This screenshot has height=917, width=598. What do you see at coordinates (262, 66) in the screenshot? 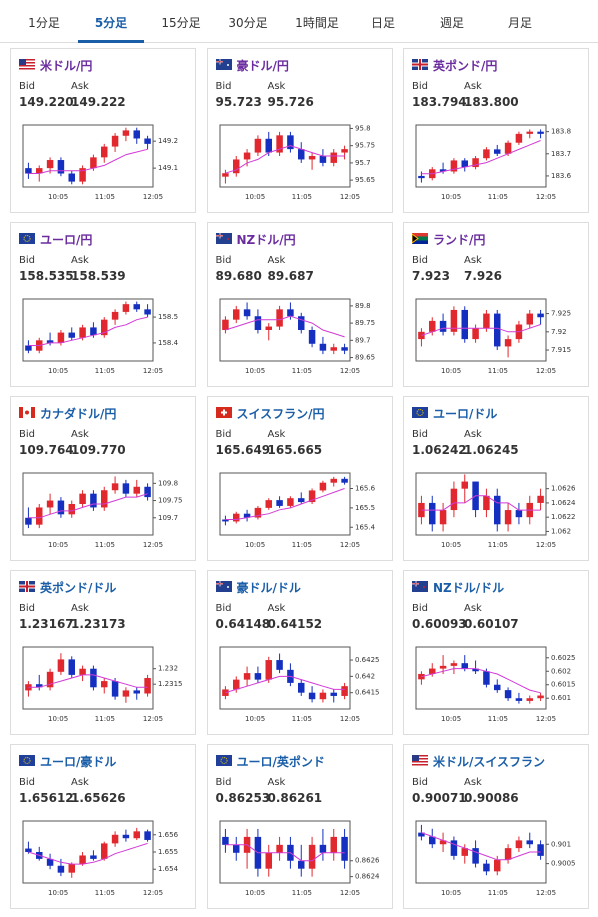
I see `pair-name: 豪ドル/円` at bounding box center [262, 66].